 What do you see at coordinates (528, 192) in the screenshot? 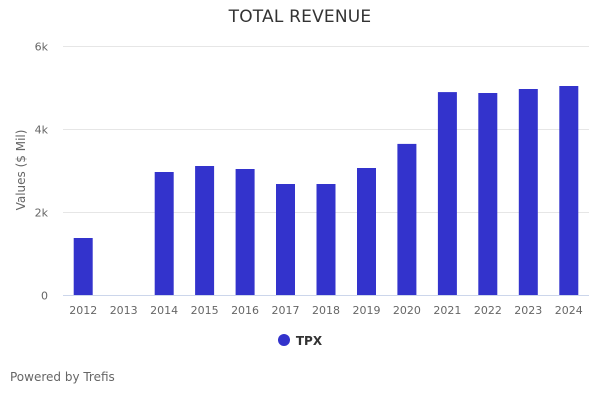
I see `bar-2023` at bounding box center [528, 192].